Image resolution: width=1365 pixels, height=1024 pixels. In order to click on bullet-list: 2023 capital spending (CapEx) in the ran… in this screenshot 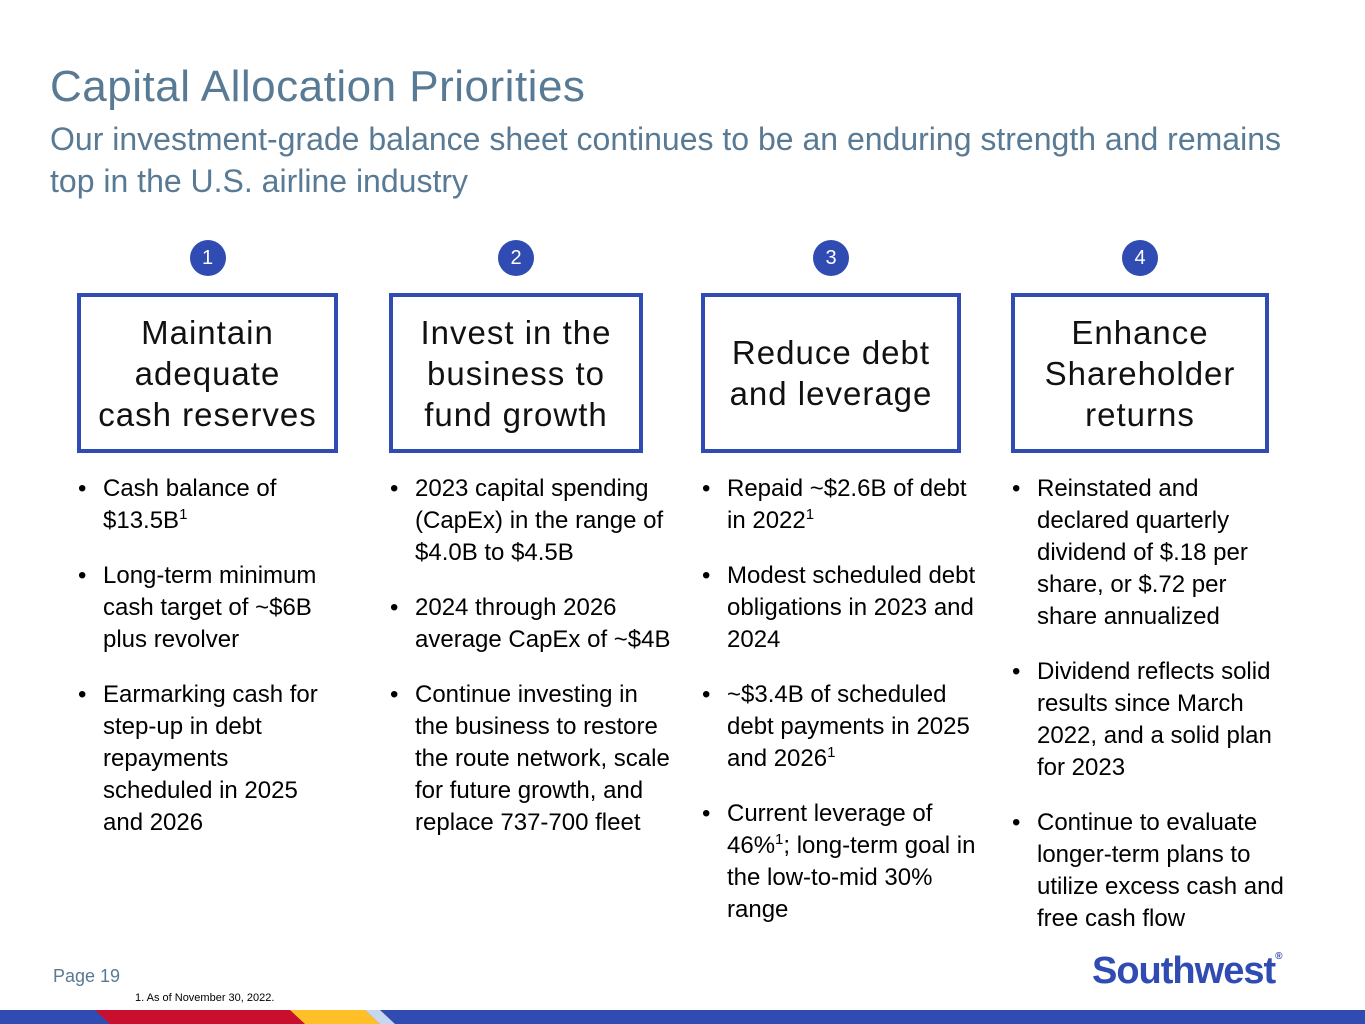, I will do `click(531, 667)`.